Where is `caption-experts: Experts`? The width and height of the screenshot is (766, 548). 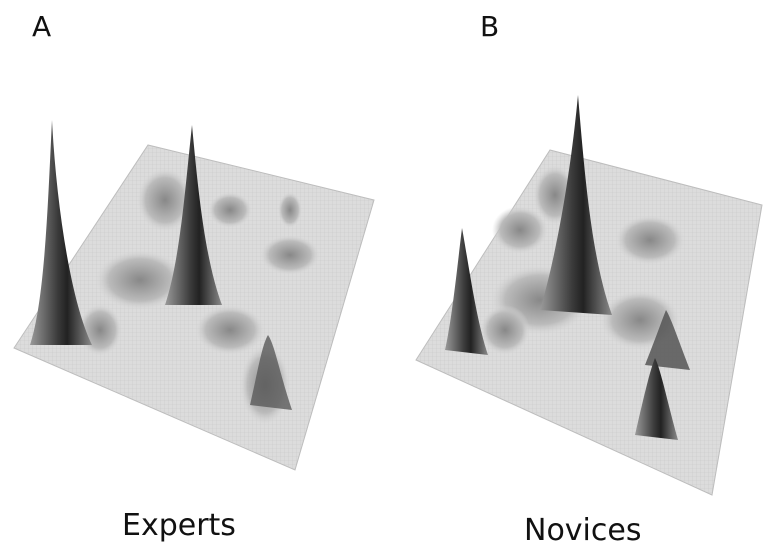 caption-experts: Experts is located at coordinates (179, 525).